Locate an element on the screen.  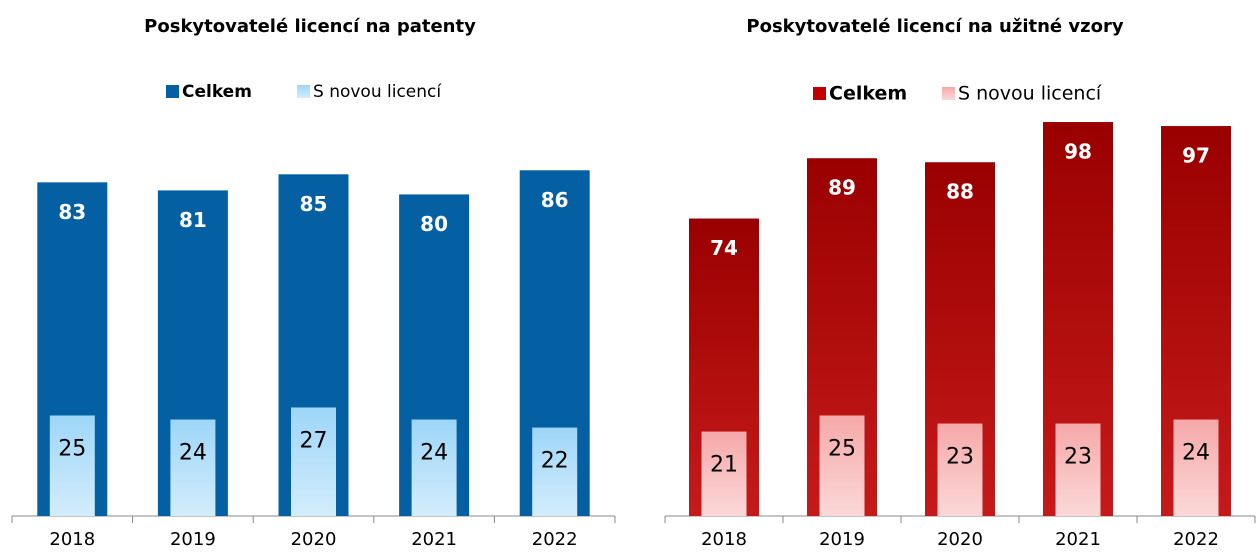
value-label: 86 is located at coordinates (555, 200).